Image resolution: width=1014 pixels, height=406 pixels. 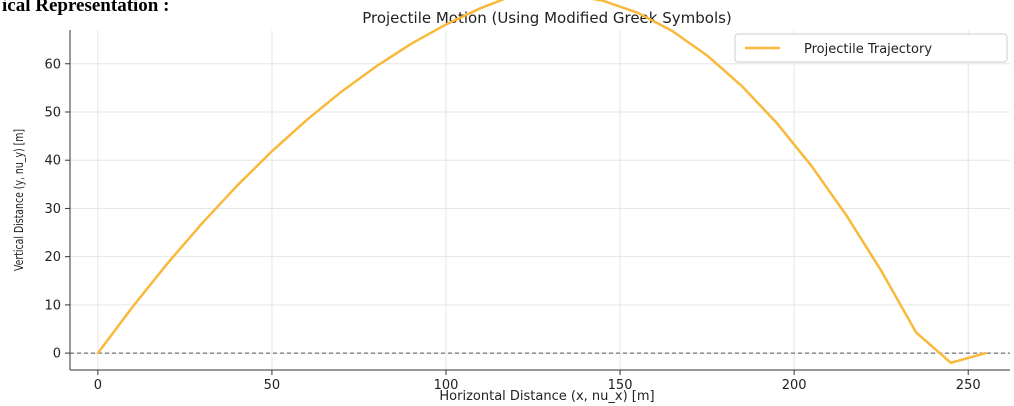 I want to click on heading-fragment: ical Representation :, so click(x=86, y=8).